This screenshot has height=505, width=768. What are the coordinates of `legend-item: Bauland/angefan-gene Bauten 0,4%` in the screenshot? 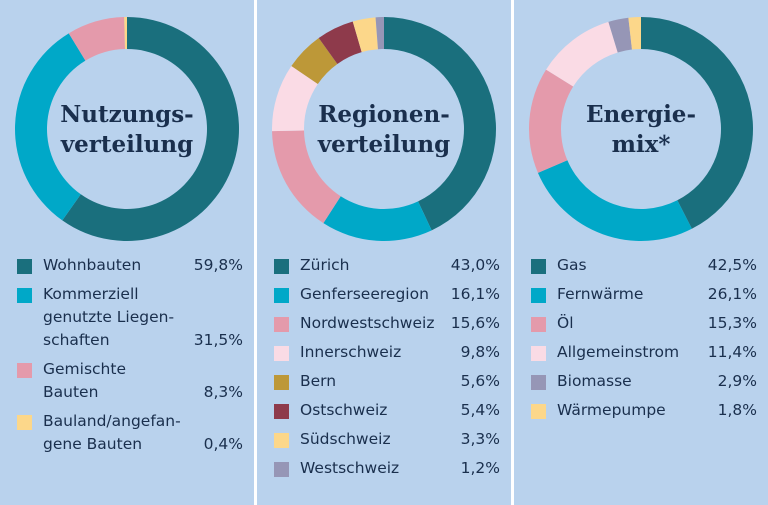 It's located at (130, 433).